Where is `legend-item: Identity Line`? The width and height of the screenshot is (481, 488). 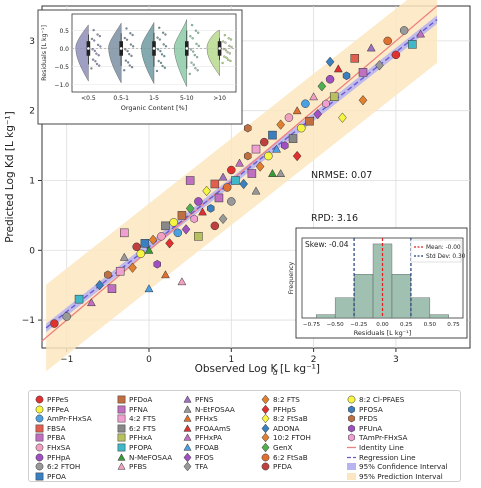
legend-item: Identity Line is located at coordinates (375, 447).